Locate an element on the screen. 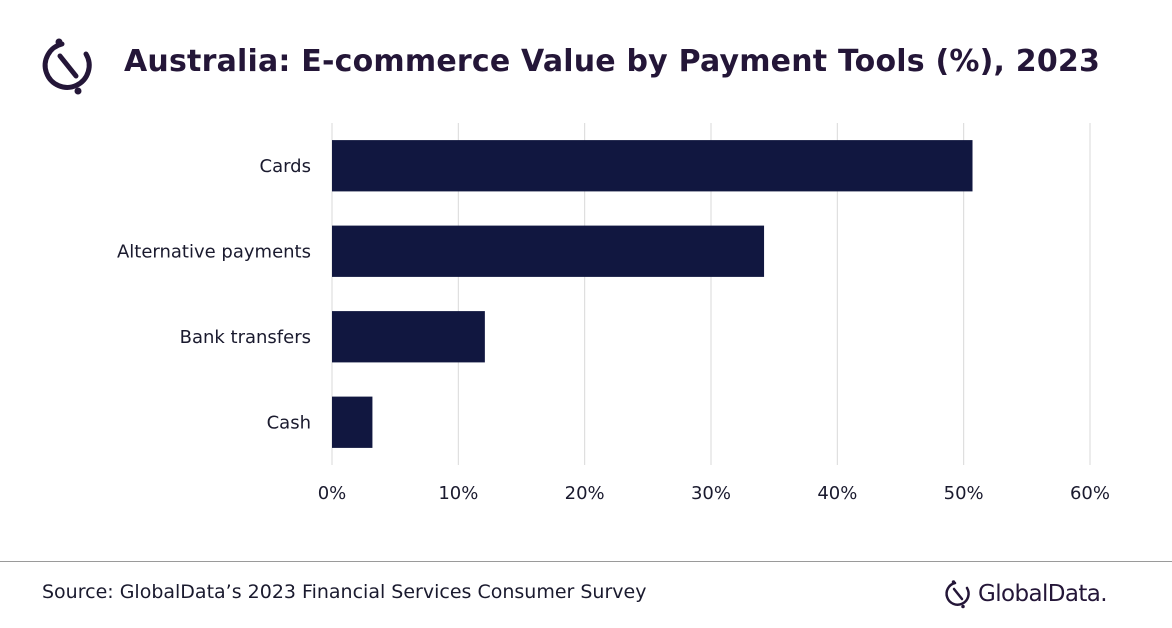  brand-name: GlobalData. is located at coordinates (1043, 594).